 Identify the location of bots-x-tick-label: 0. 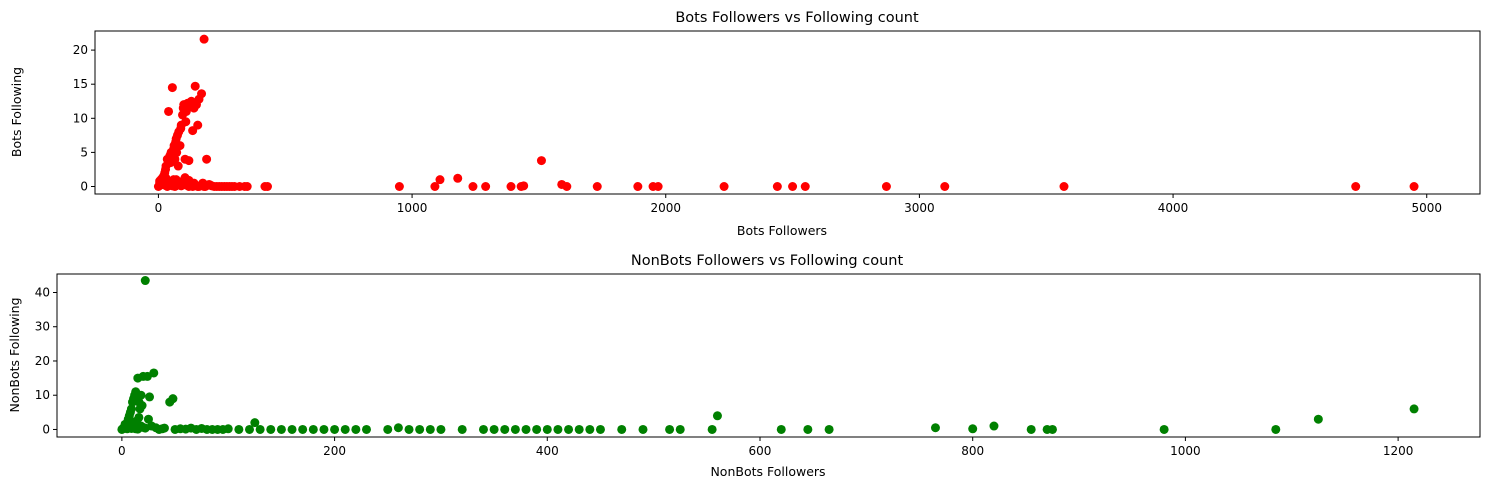
(159, 208).